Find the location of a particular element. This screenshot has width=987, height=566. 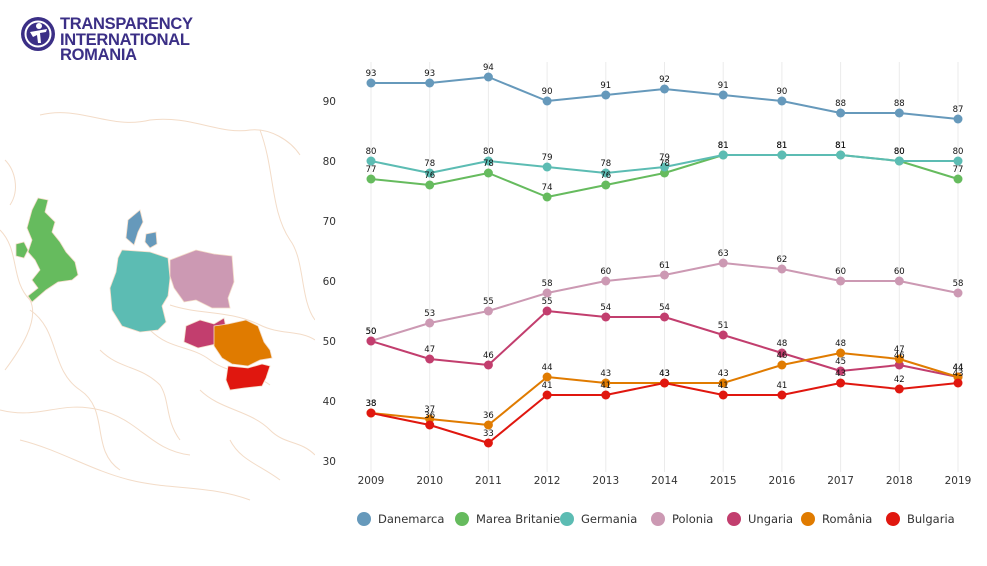

data-label: 77 is located at coordinates (958, 170).